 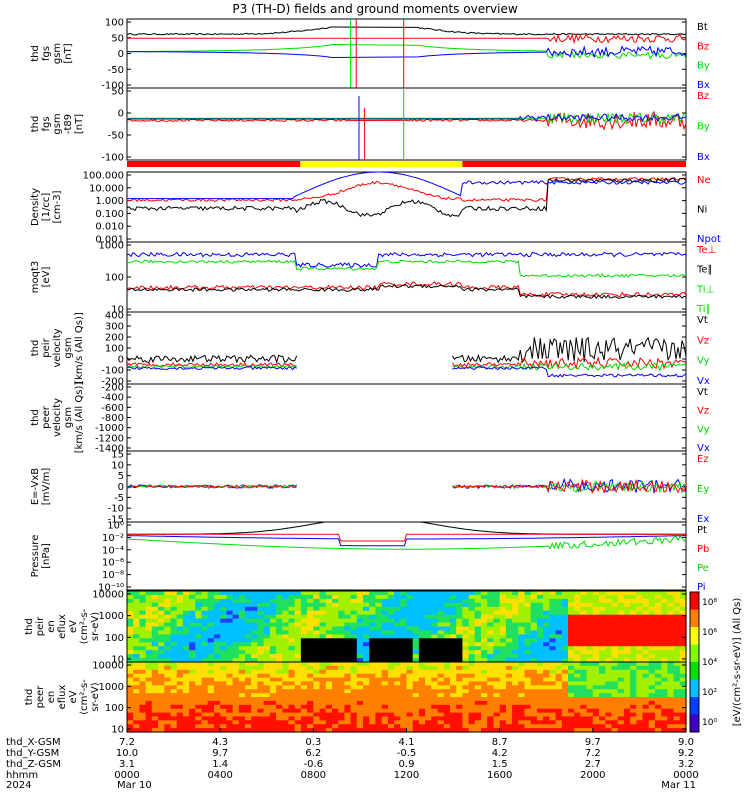 What do you see at coordinates (119, 498) in the screenshot?
I see `y-tick-label: -5` at bounding box center [119, 498].